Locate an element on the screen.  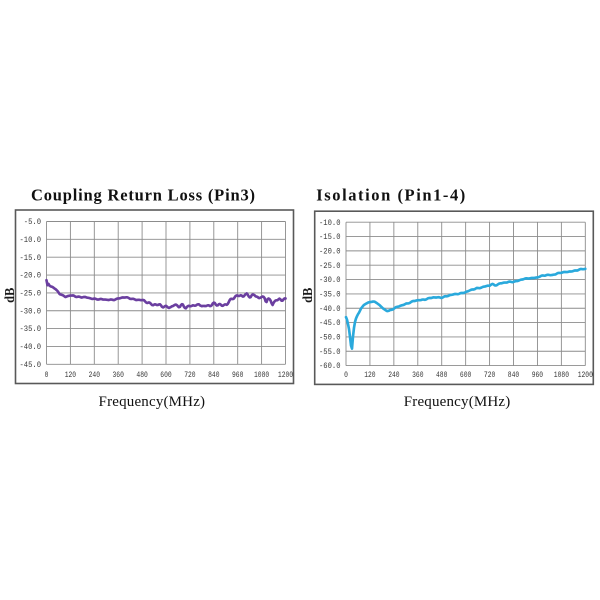
svg-text: -55.0 is located at coordinates (330, 352).